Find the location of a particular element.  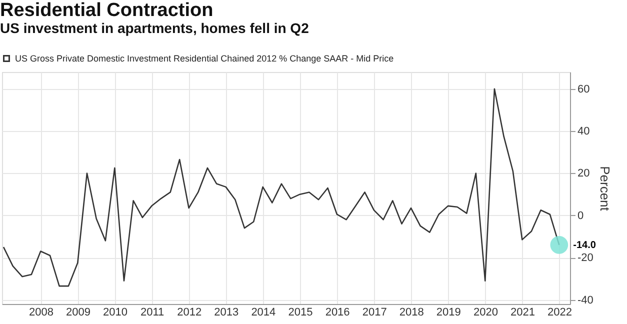

chart-subtitle: US investment in apartments, homes fell in Q2 is located at coordinates (155, 28).